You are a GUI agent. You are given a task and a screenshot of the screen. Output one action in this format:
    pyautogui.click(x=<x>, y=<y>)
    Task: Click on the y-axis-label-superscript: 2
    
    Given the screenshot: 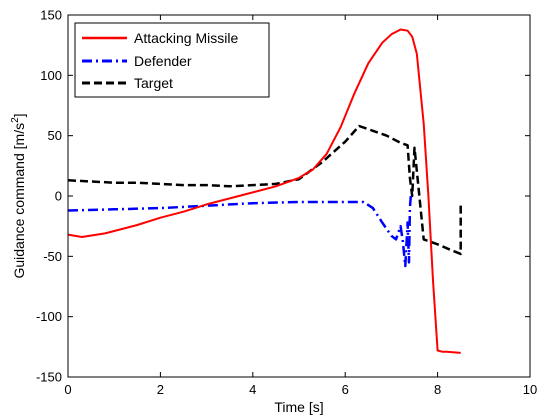 What is the action you would take?
    pyautogui.click(x=15, y=120)
    